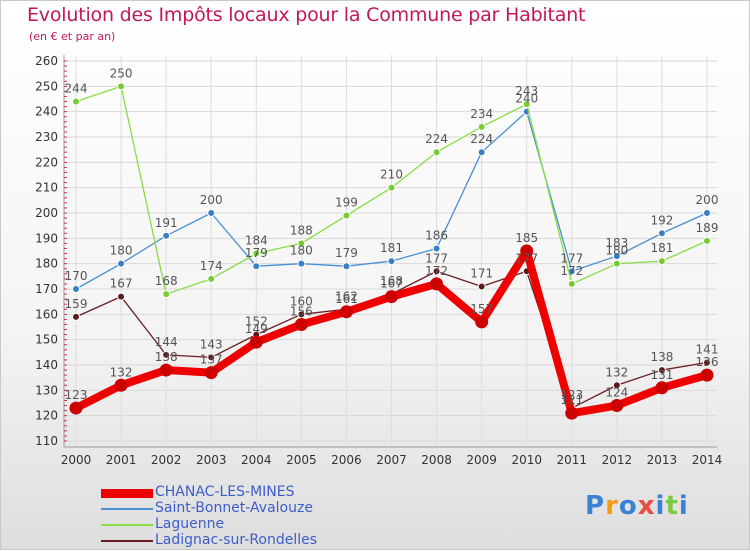 This screenshot has height=551, width=750. Describe the element at coordinates (46, 441) in the screenshot. I see `y-tick-label: 110` at that location.